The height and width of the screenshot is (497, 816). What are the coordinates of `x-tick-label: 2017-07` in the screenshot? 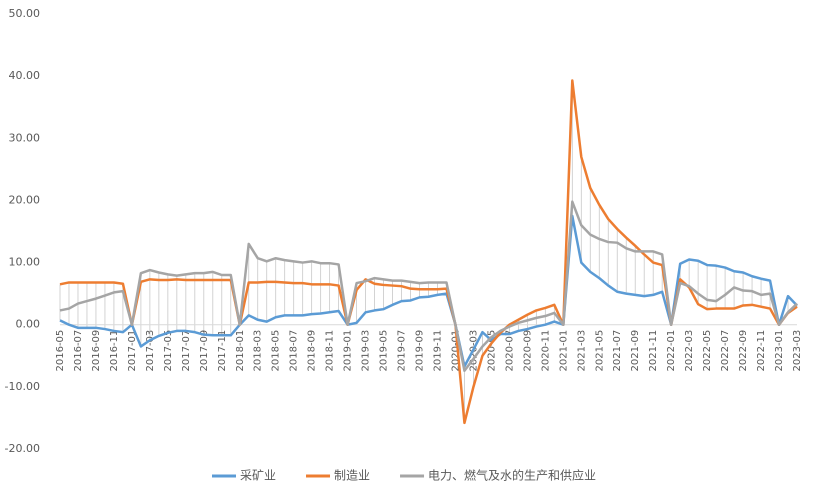 It's located at (186, 351).